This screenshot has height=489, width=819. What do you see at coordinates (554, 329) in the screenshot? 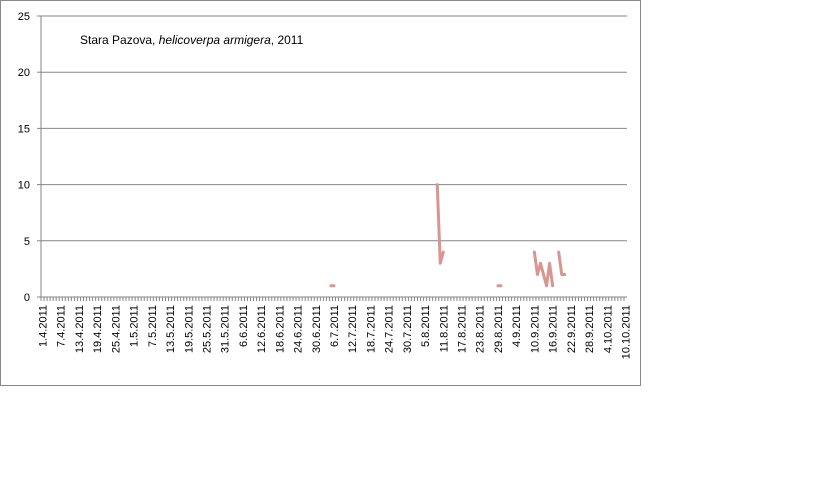
I see `x-tick-label: 16.9.2011` at bounding box center [554, 329].